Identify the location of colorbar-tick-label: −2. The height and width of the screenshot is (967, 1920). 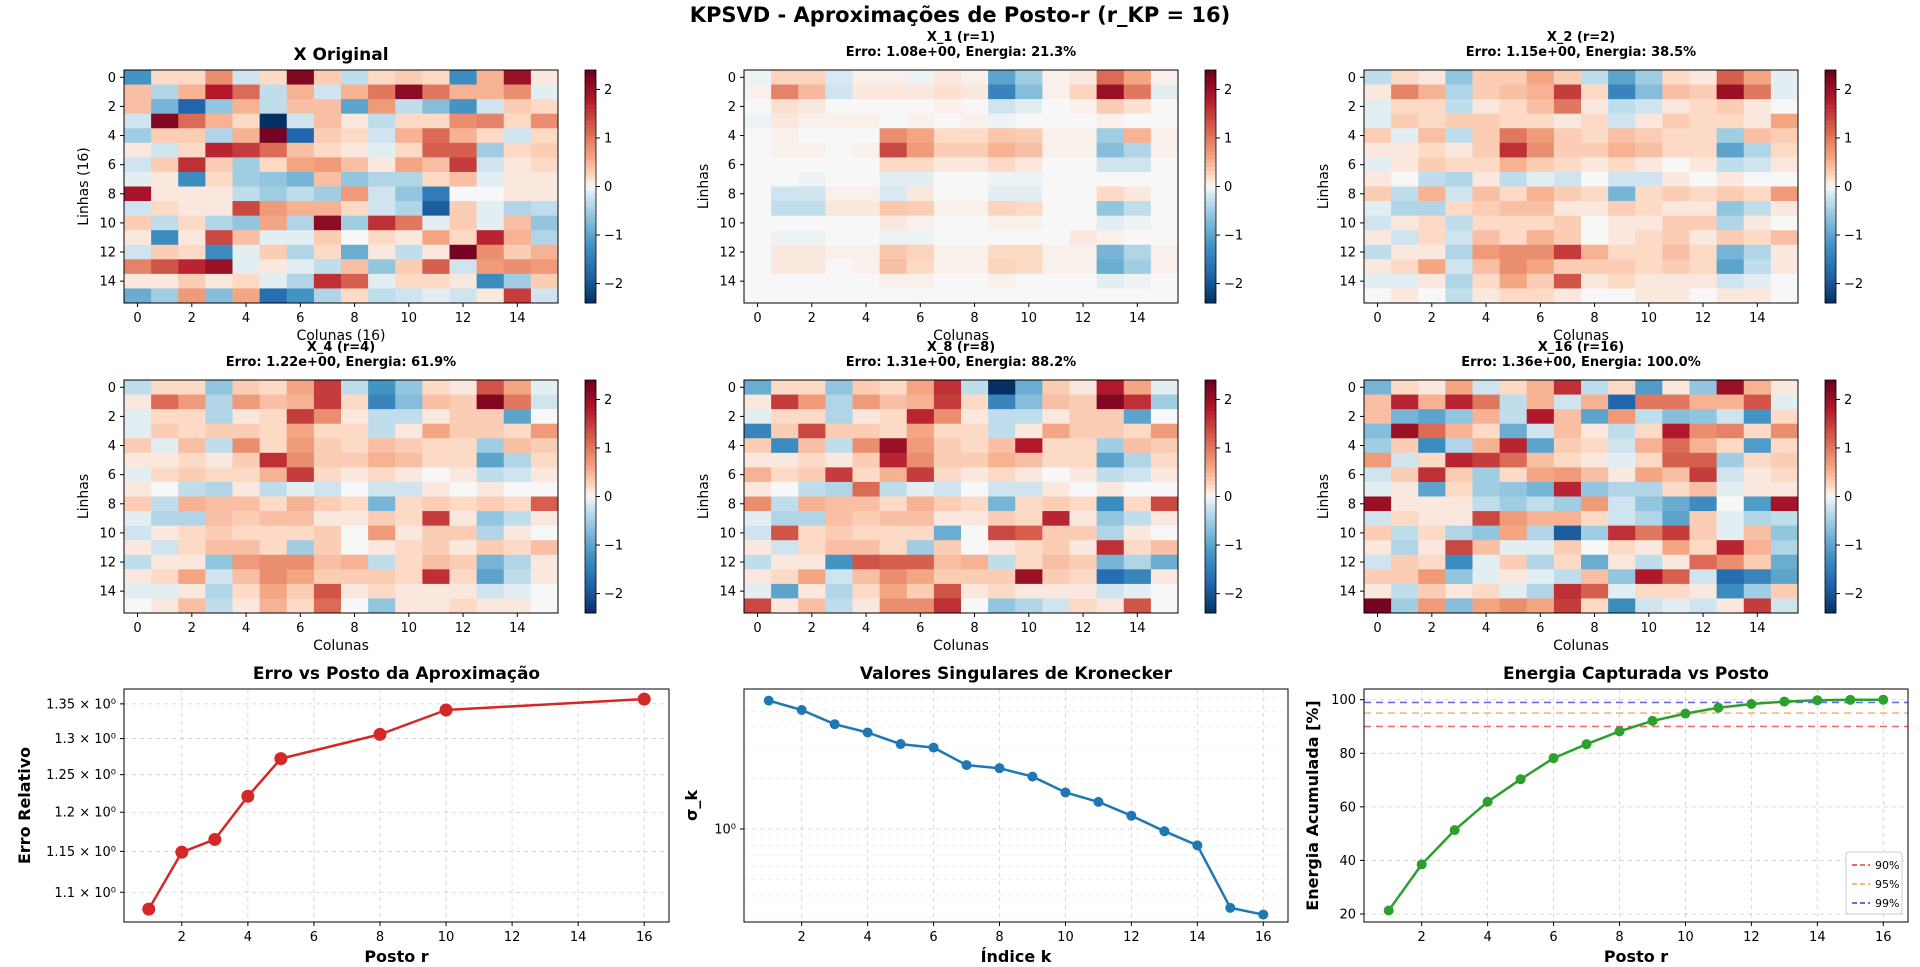
(1853, 594).